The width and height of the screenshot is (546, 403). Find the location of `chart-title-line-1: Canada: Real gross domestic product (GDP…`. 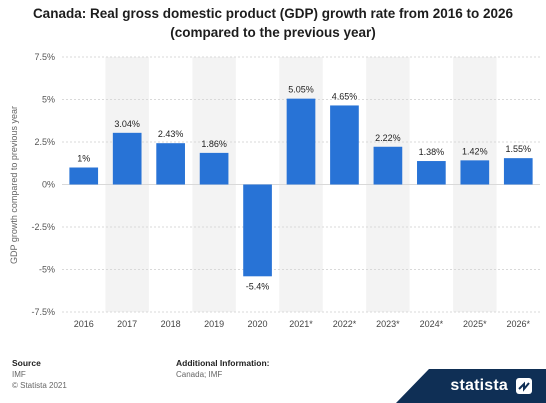

chart-title-line-1: Canada: Real gross domestic product (GDP… is located at coordinates (273, 13).